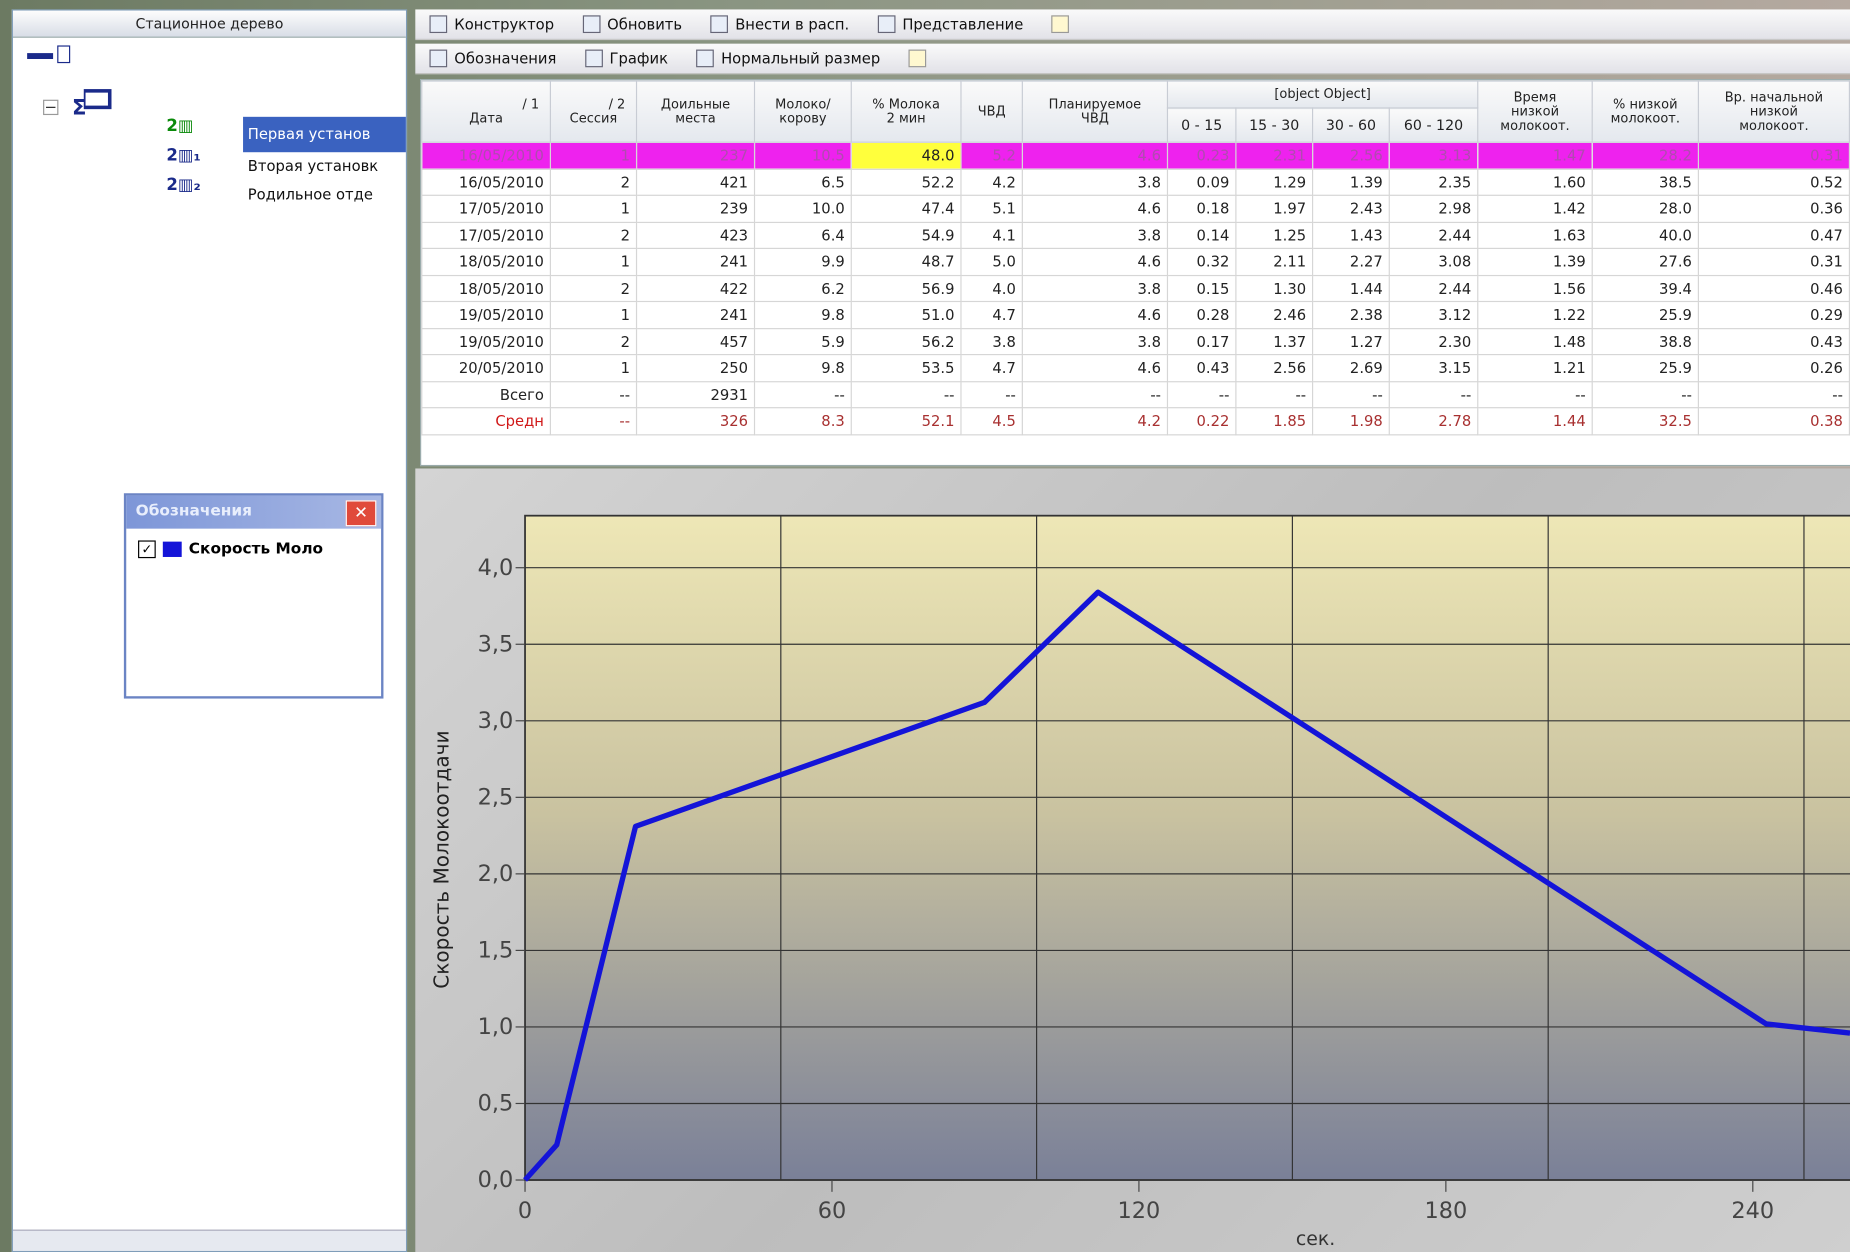 Image resolution: width=1850 pixels, height=1252 pixels. Describe the element at coordinates (626, 58) in the screenshot. I see `toolbar-button: График` at that location.